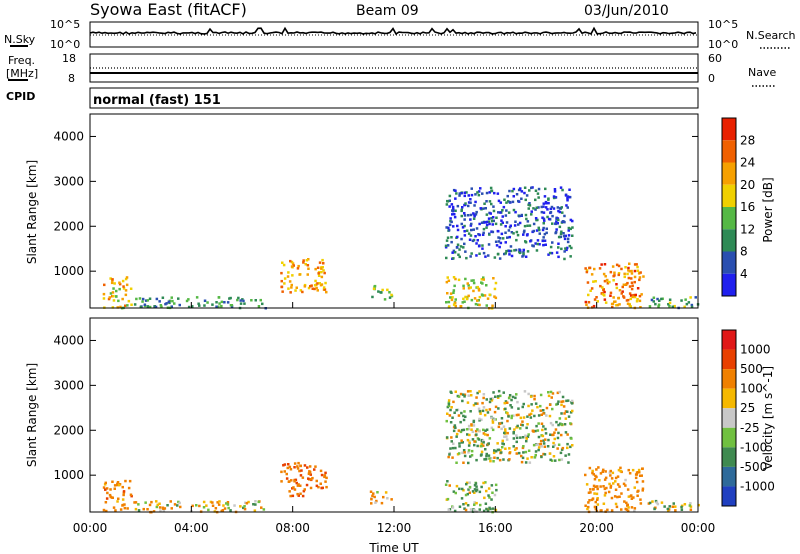 The height and width of the screenshot is (554, 800). I want to click on noise-sky-line, so click(393, 31).